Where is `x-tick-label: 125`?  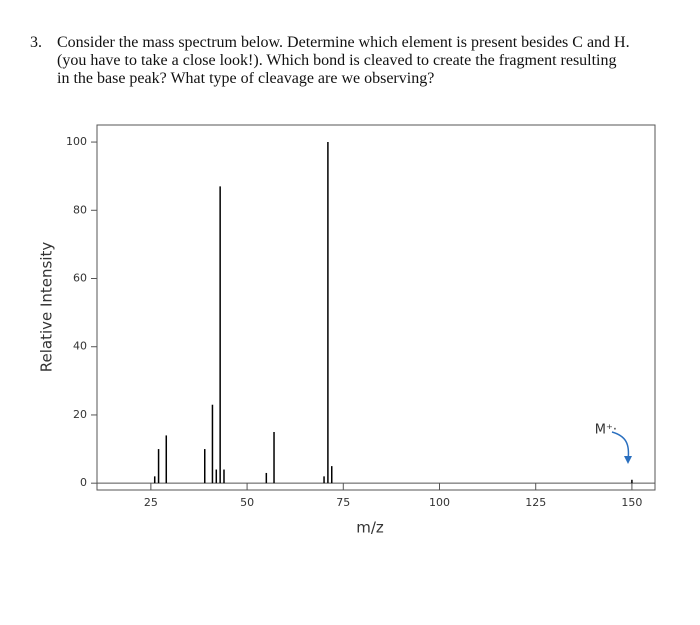 x-tick-label: 125 is located at coordinates (535, 502).